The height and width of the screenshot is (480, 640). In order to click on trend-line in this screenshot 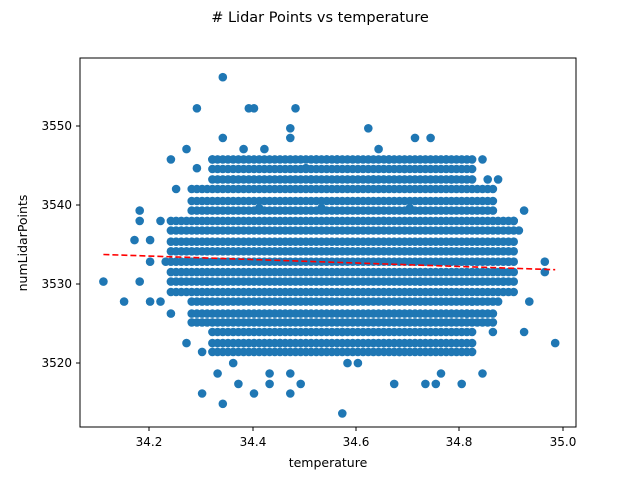, I will do `click(329, 262)`.